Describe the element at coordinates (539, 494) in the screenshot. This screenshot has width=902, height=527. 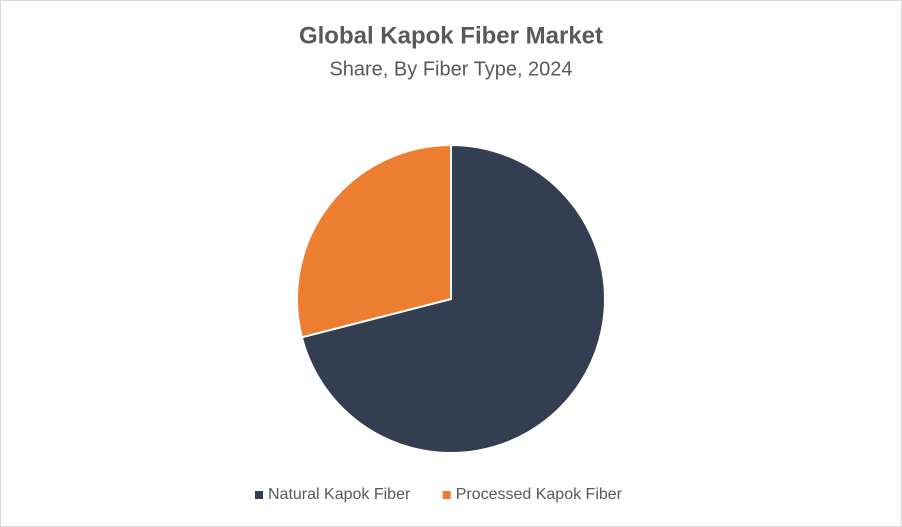
I see `legend-label: Processed Kapok Fiber` at that location.